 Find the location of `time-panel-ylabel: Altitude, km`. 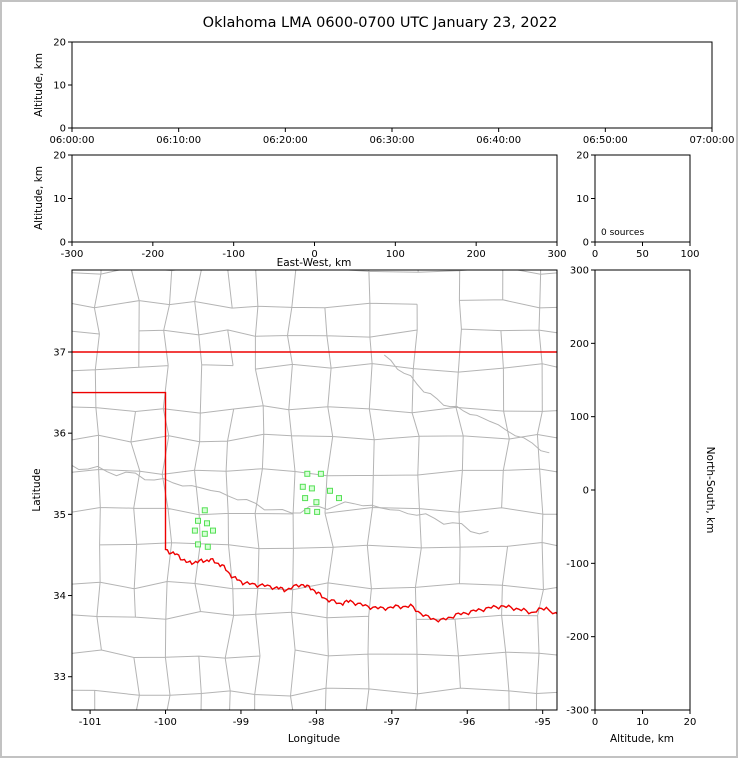

time-panel-ylabel: Altitude, km is located at coordinates (39, 85).